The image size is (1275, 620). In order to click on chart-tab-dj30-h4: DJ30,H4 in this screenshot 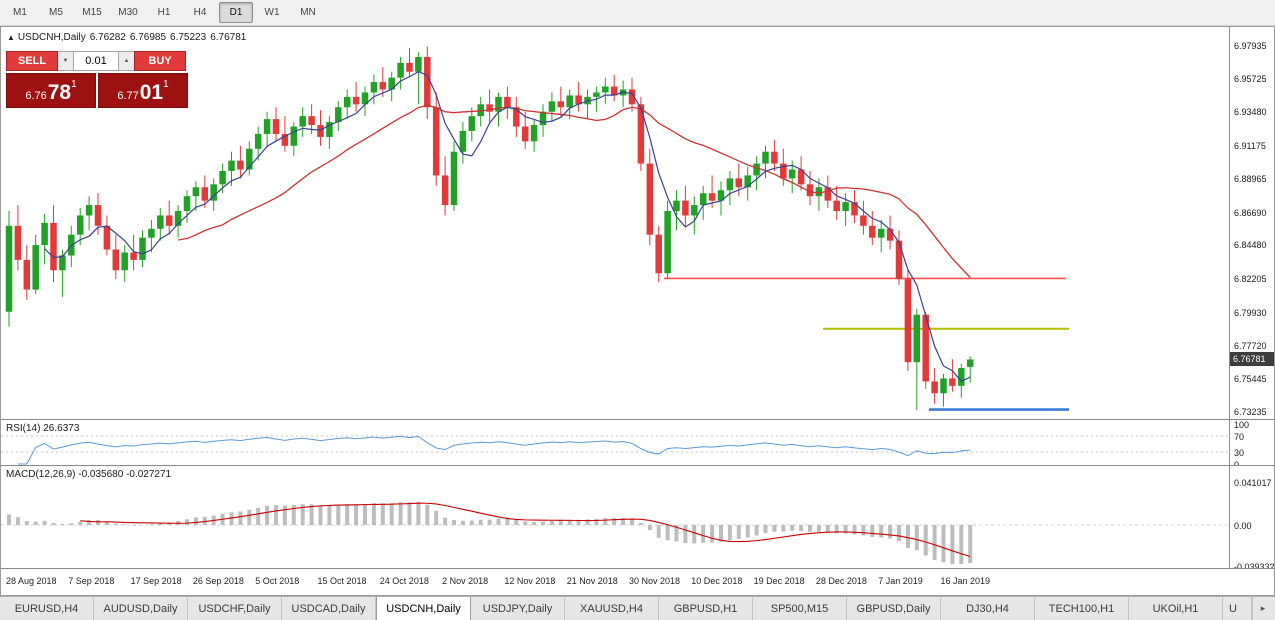, I will do `click(988, 608)`.